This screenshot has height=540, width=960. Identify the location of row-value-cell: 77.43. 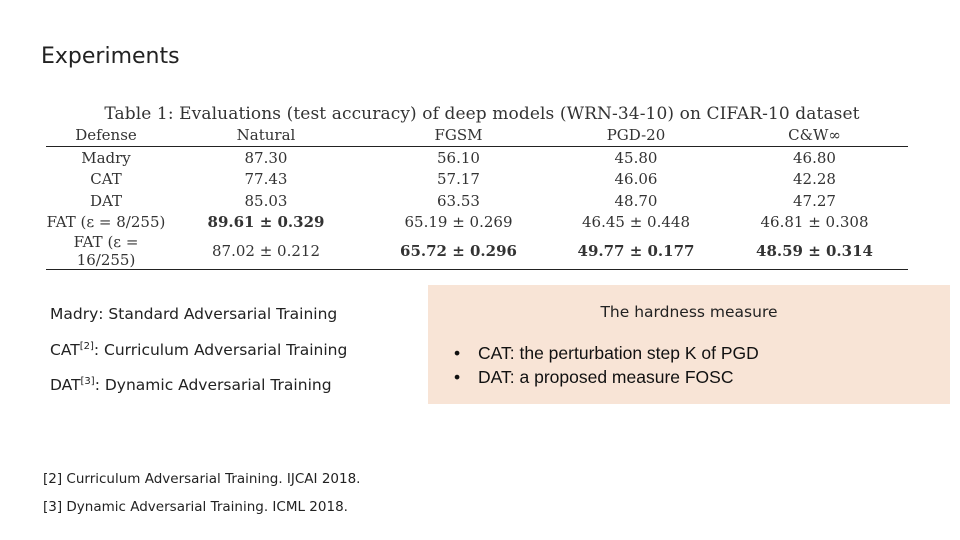
(266, 179).